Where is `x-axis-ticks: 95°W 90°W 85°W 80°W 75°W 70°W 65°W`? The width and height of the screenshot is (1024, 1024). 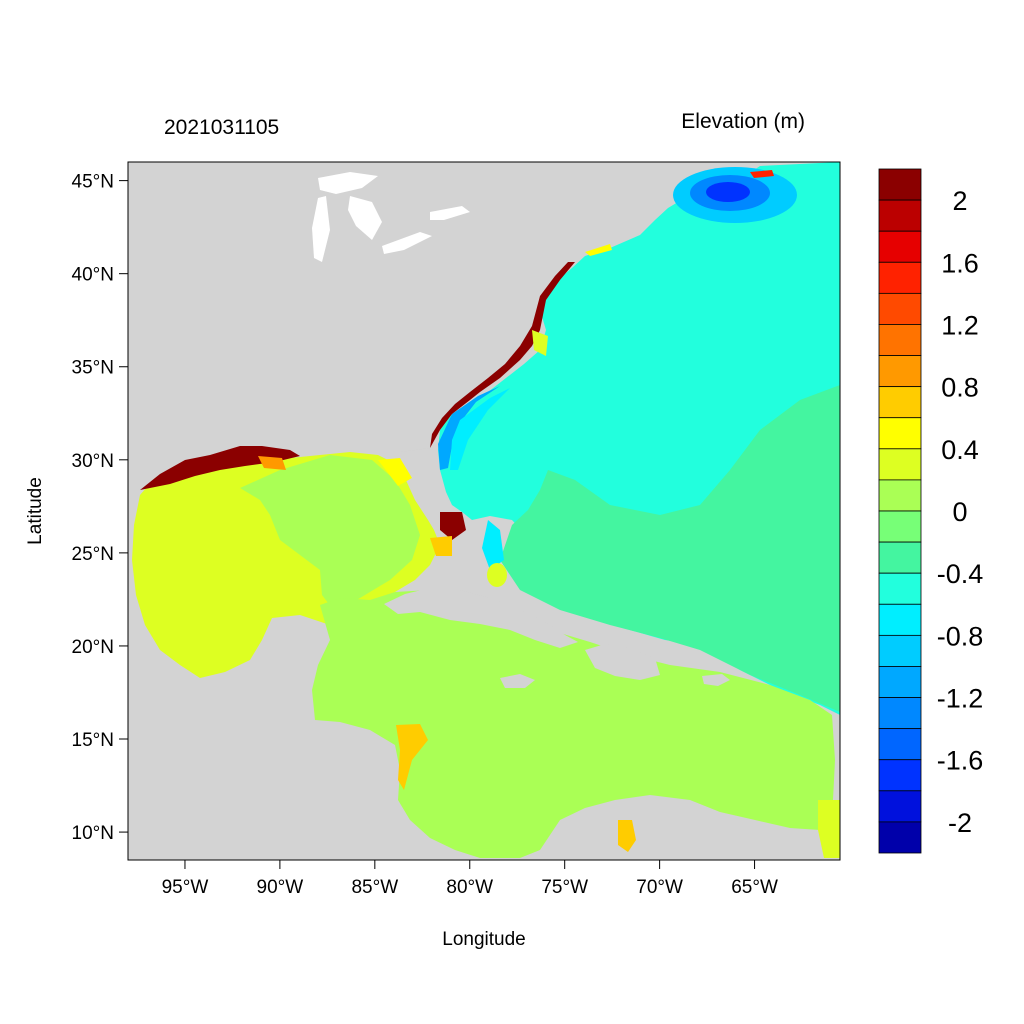 x-axis-ticks: 95°W 90°W 85°W 80°W 75°W 70°W 65°W is located at coordinates (470, 879).